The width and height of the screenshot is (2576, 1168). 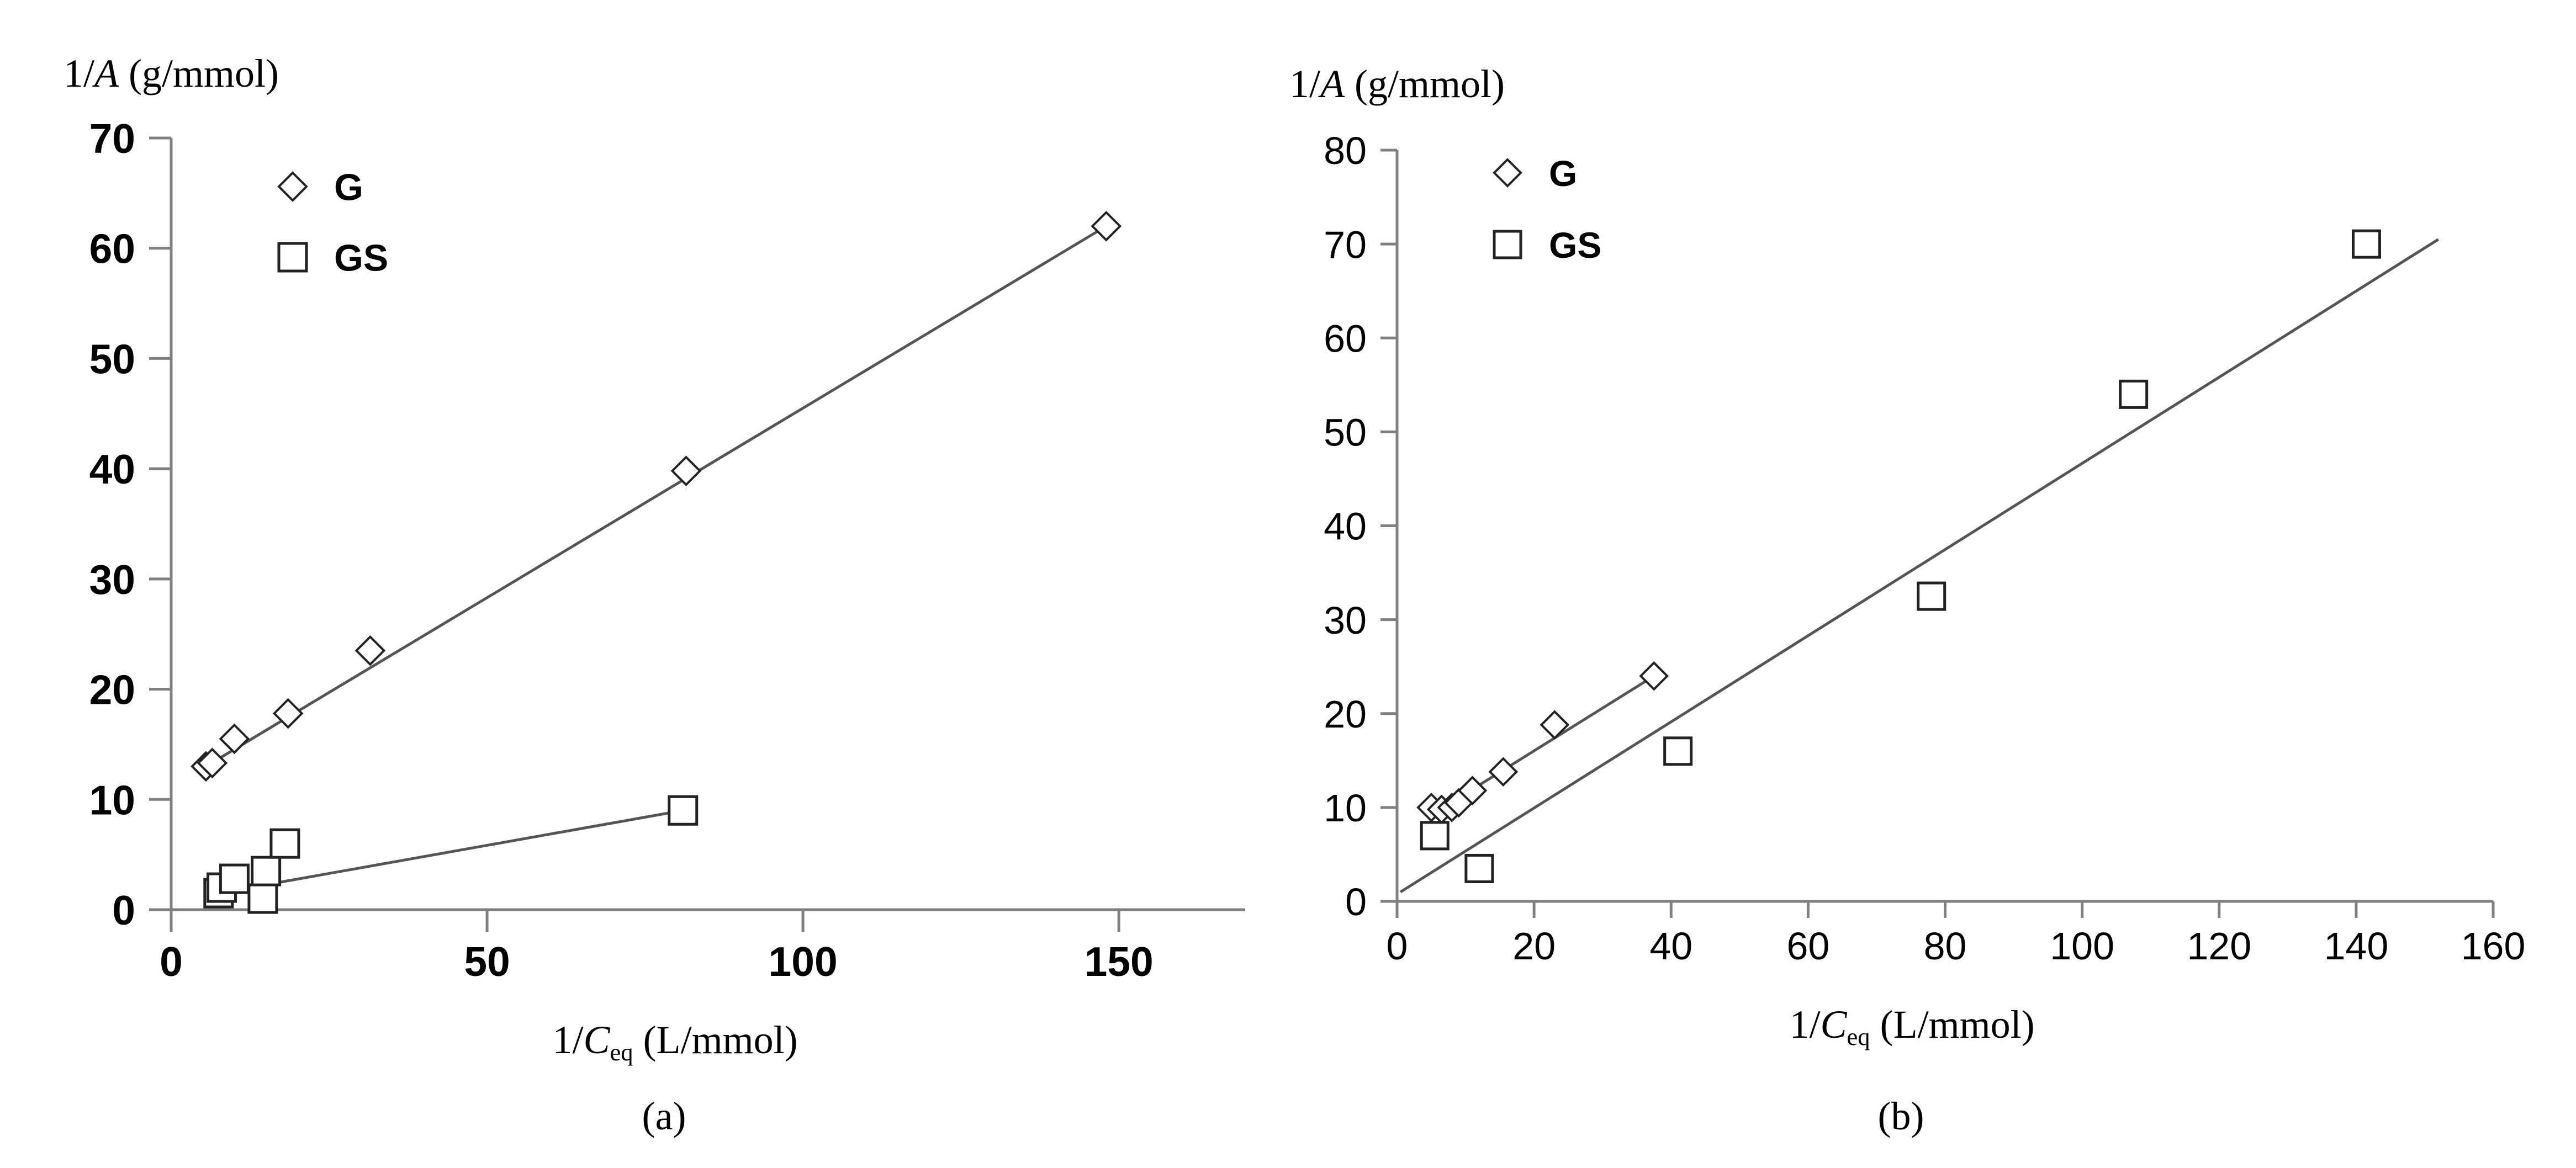 I want to click on panel-label: (a), so click(x=664, y=1116).